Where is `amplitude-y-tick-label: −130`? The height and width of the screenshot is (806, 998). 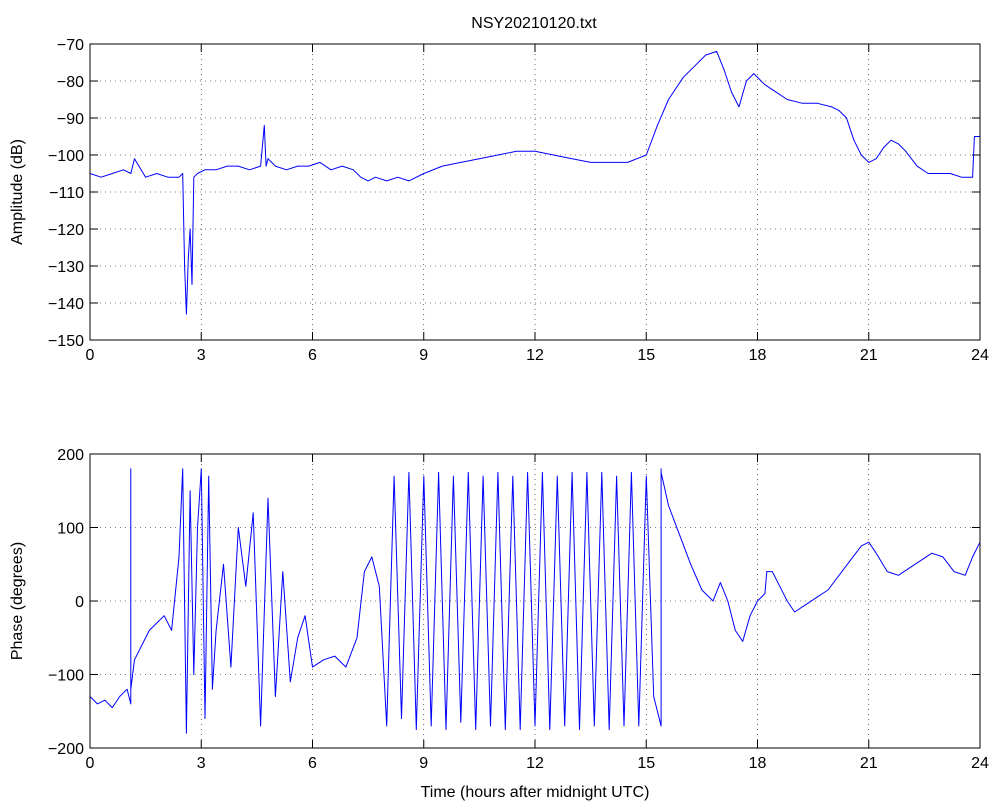 amplitude-y-tick-label: −130 is located at coordinates (66, 267).